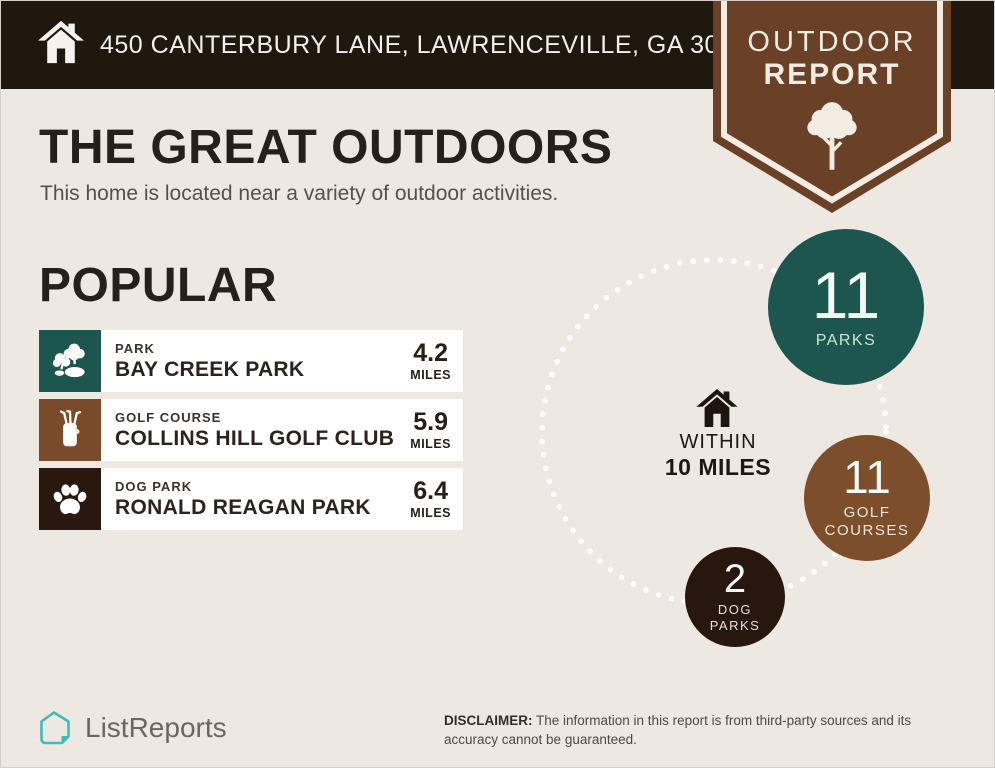 The image size is (995, 768). Describe the element at coordinates (717, 408) in the screenshot. I see `home-marker-icon` at that location.